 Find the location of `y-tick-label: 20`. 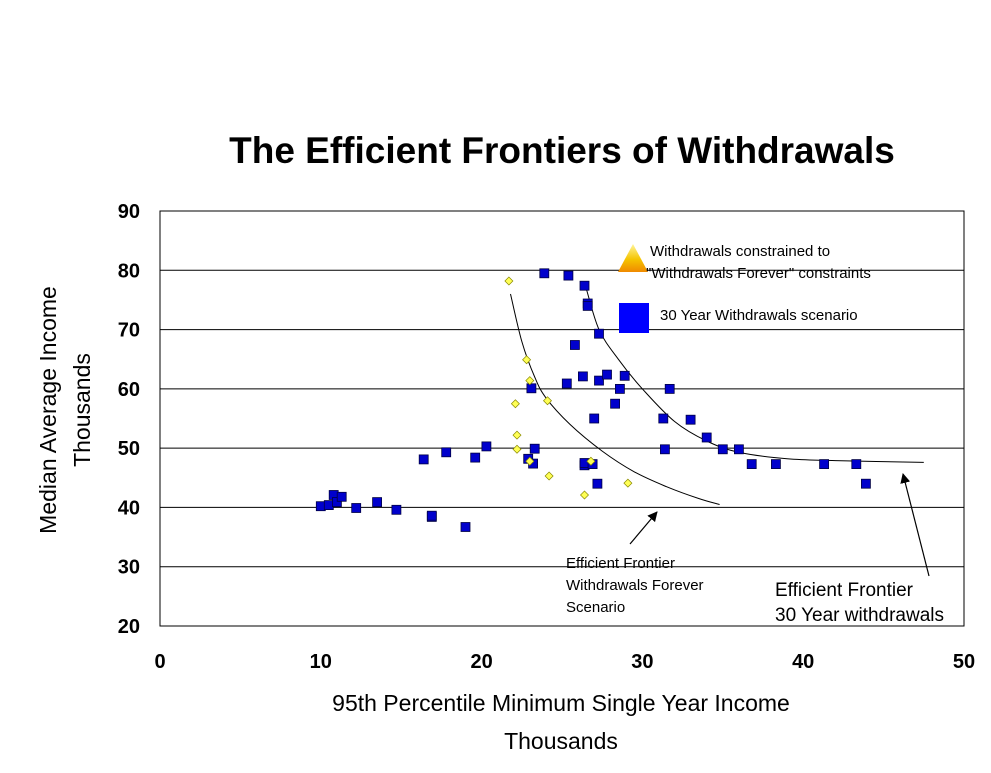

y-tick-label: 20 is located at coordinates (129, 627).